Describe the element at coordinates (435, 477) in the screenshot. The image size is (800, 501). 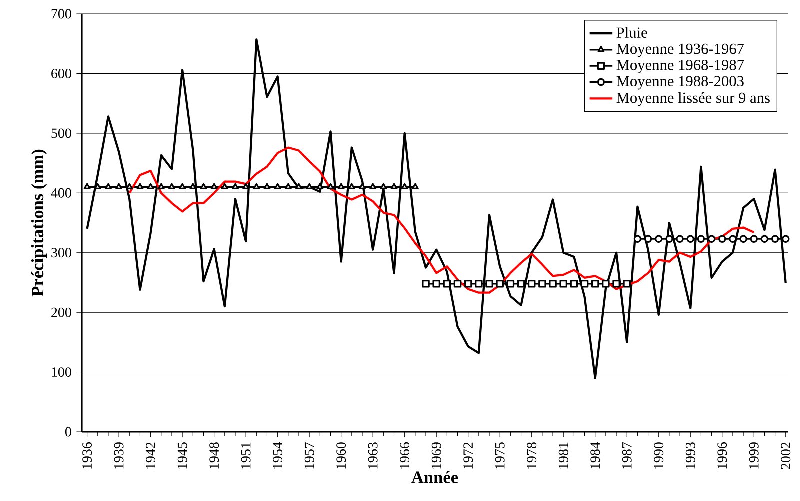
I see `x-axis-title: Année` at that location.